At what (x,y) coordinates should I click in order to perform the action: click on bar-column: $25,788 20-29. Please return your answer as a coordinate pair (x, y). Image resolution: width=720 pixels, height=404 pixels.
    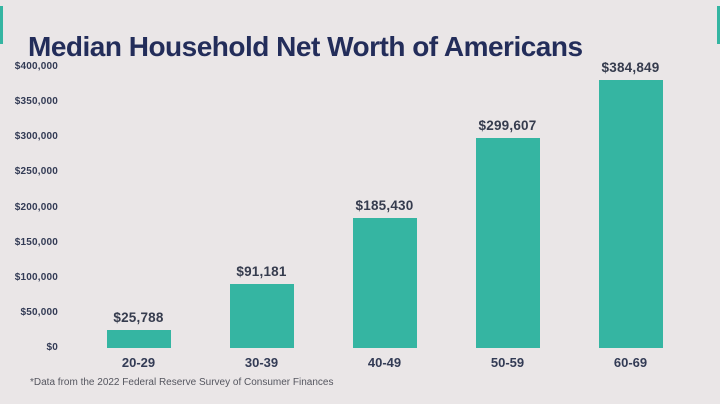
    Looking at the image, I should click on (138, 215).